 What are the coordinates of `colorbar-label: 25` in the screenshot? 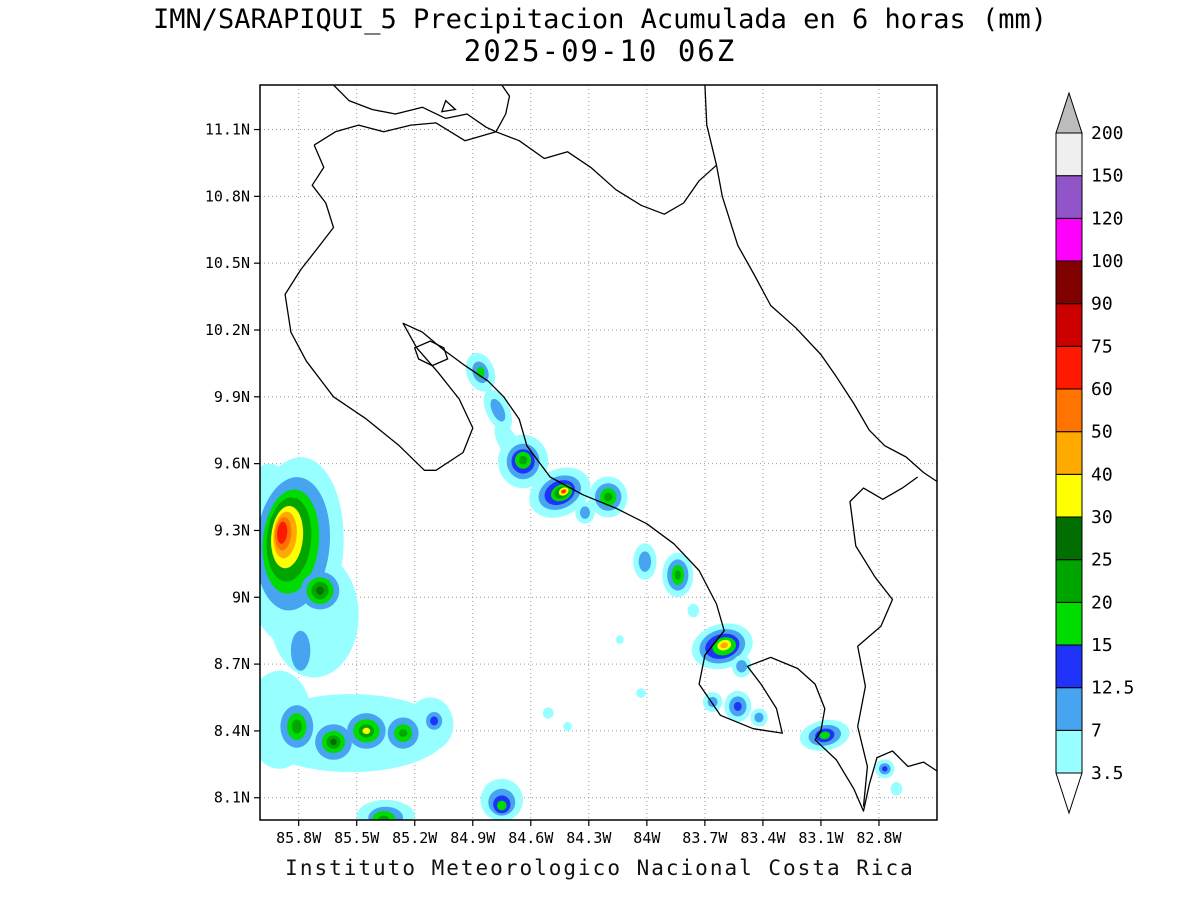 It's located at (1102, 560).